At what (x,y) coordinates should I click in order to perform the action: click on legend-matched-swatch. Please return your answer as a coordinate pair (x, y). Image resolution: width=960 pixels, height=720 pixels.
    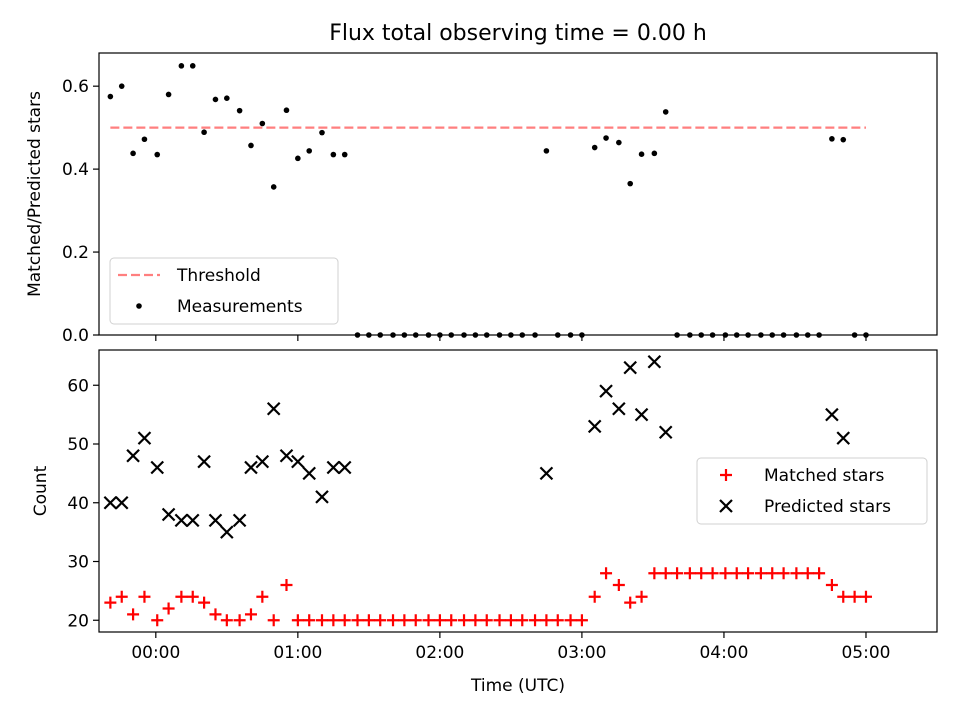
    Looking at the image, I should click on (726, 475).